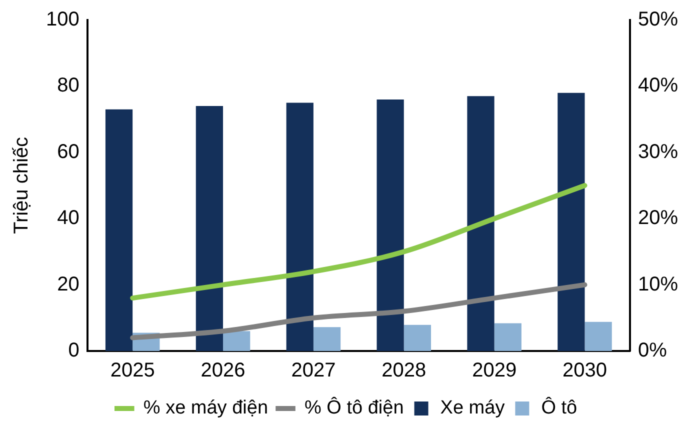 The width and height of the screenshot is (692, 428). I want to click on x-tick-label: 2027, so click(313, 371).